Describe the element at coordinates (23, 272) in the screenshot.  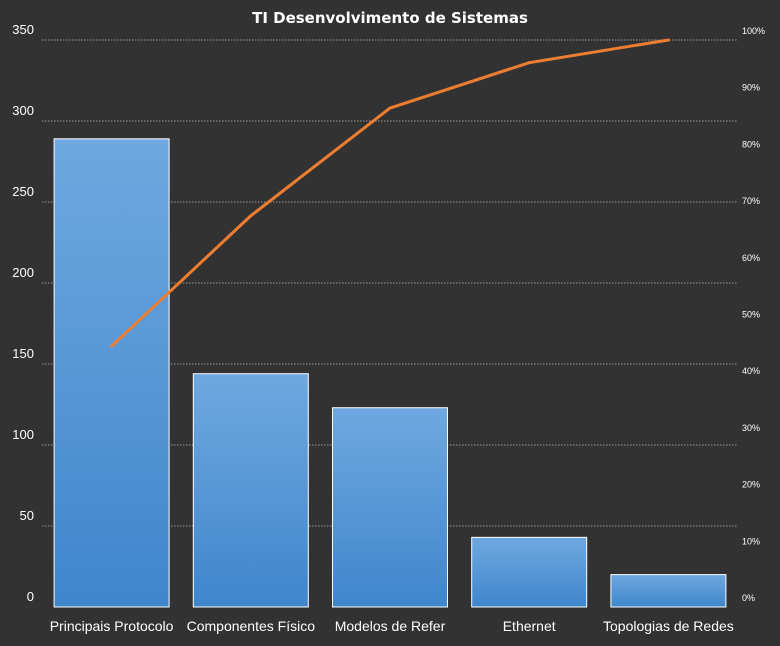
I see `left-tick-label: 200` at that location.